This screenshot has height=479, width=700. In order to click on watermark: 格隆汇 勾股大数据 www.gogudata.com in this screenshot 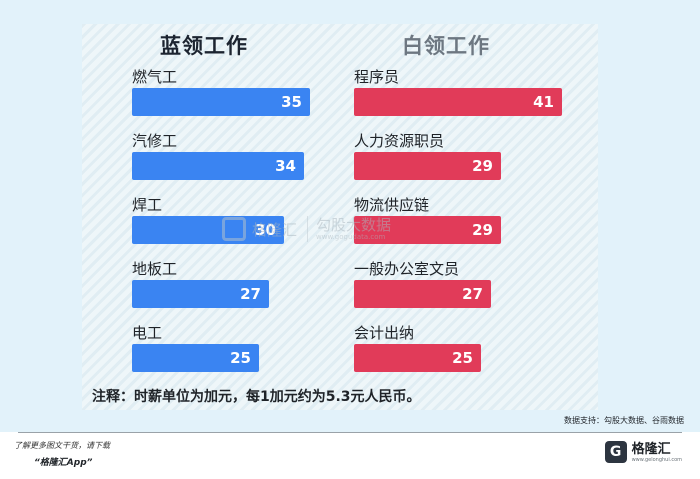, I will do `click(322, 229)`.